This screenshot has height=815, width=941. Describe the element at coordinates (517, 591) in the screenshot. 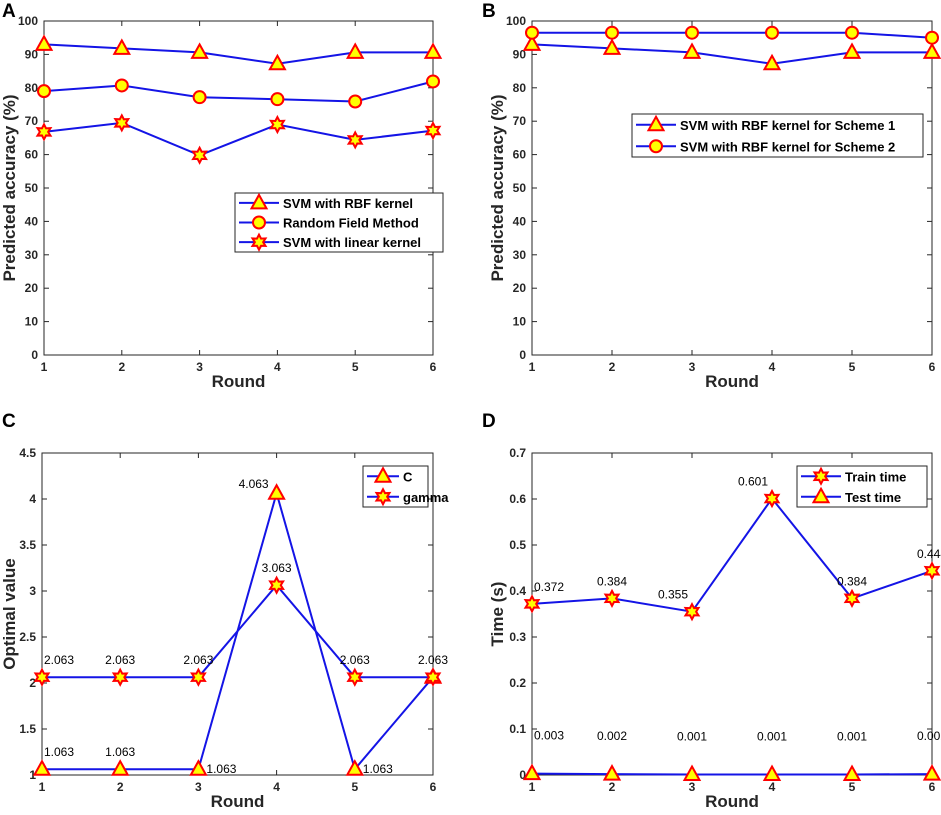

I see `y-tick-label: 0.4` at that location.